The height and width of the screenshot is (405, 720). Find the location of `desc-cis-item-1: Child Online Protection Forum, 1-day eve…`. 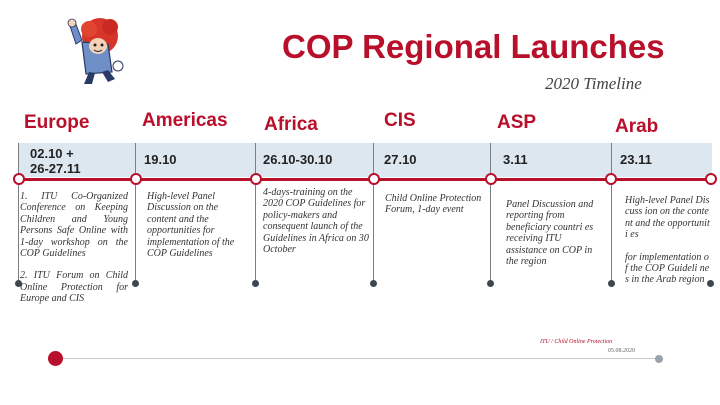

desc-cis-item-1: Child Online Protection Forum, 1-day eve… is located at coordinates (433, 204).